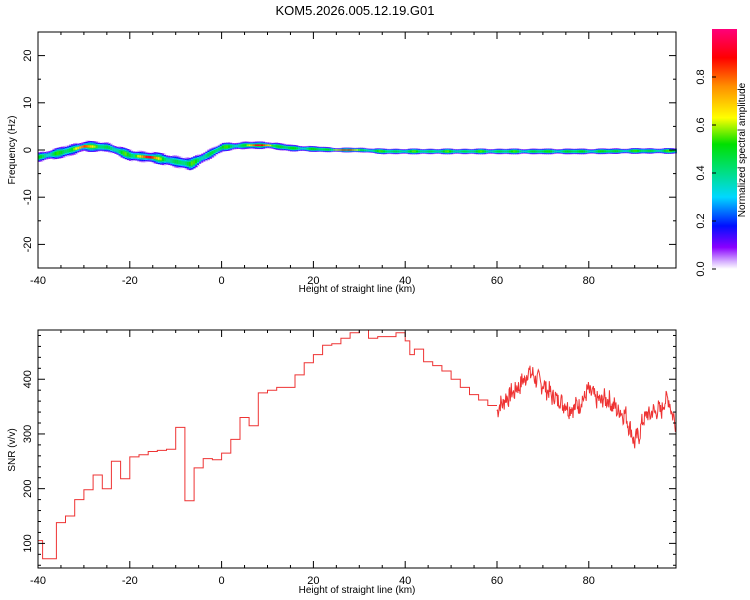 The image size is (750, 600). What do you see at coordinates (28, 103) in the screenshot?
I see `spectrogram-ytick-label: 10` at bounding box center [28, 103].